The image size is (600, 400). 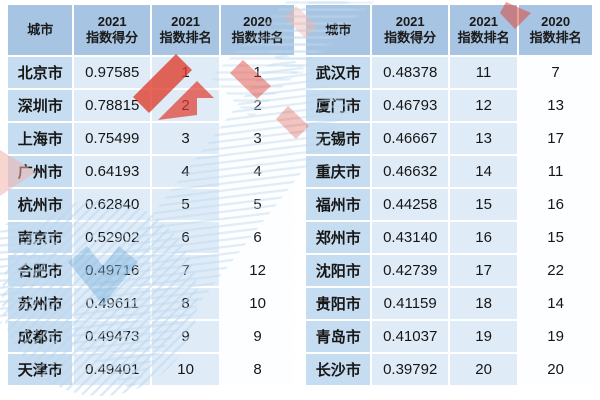 I want to click on rank-2020-cell: 11, so click(x=555, y=171).